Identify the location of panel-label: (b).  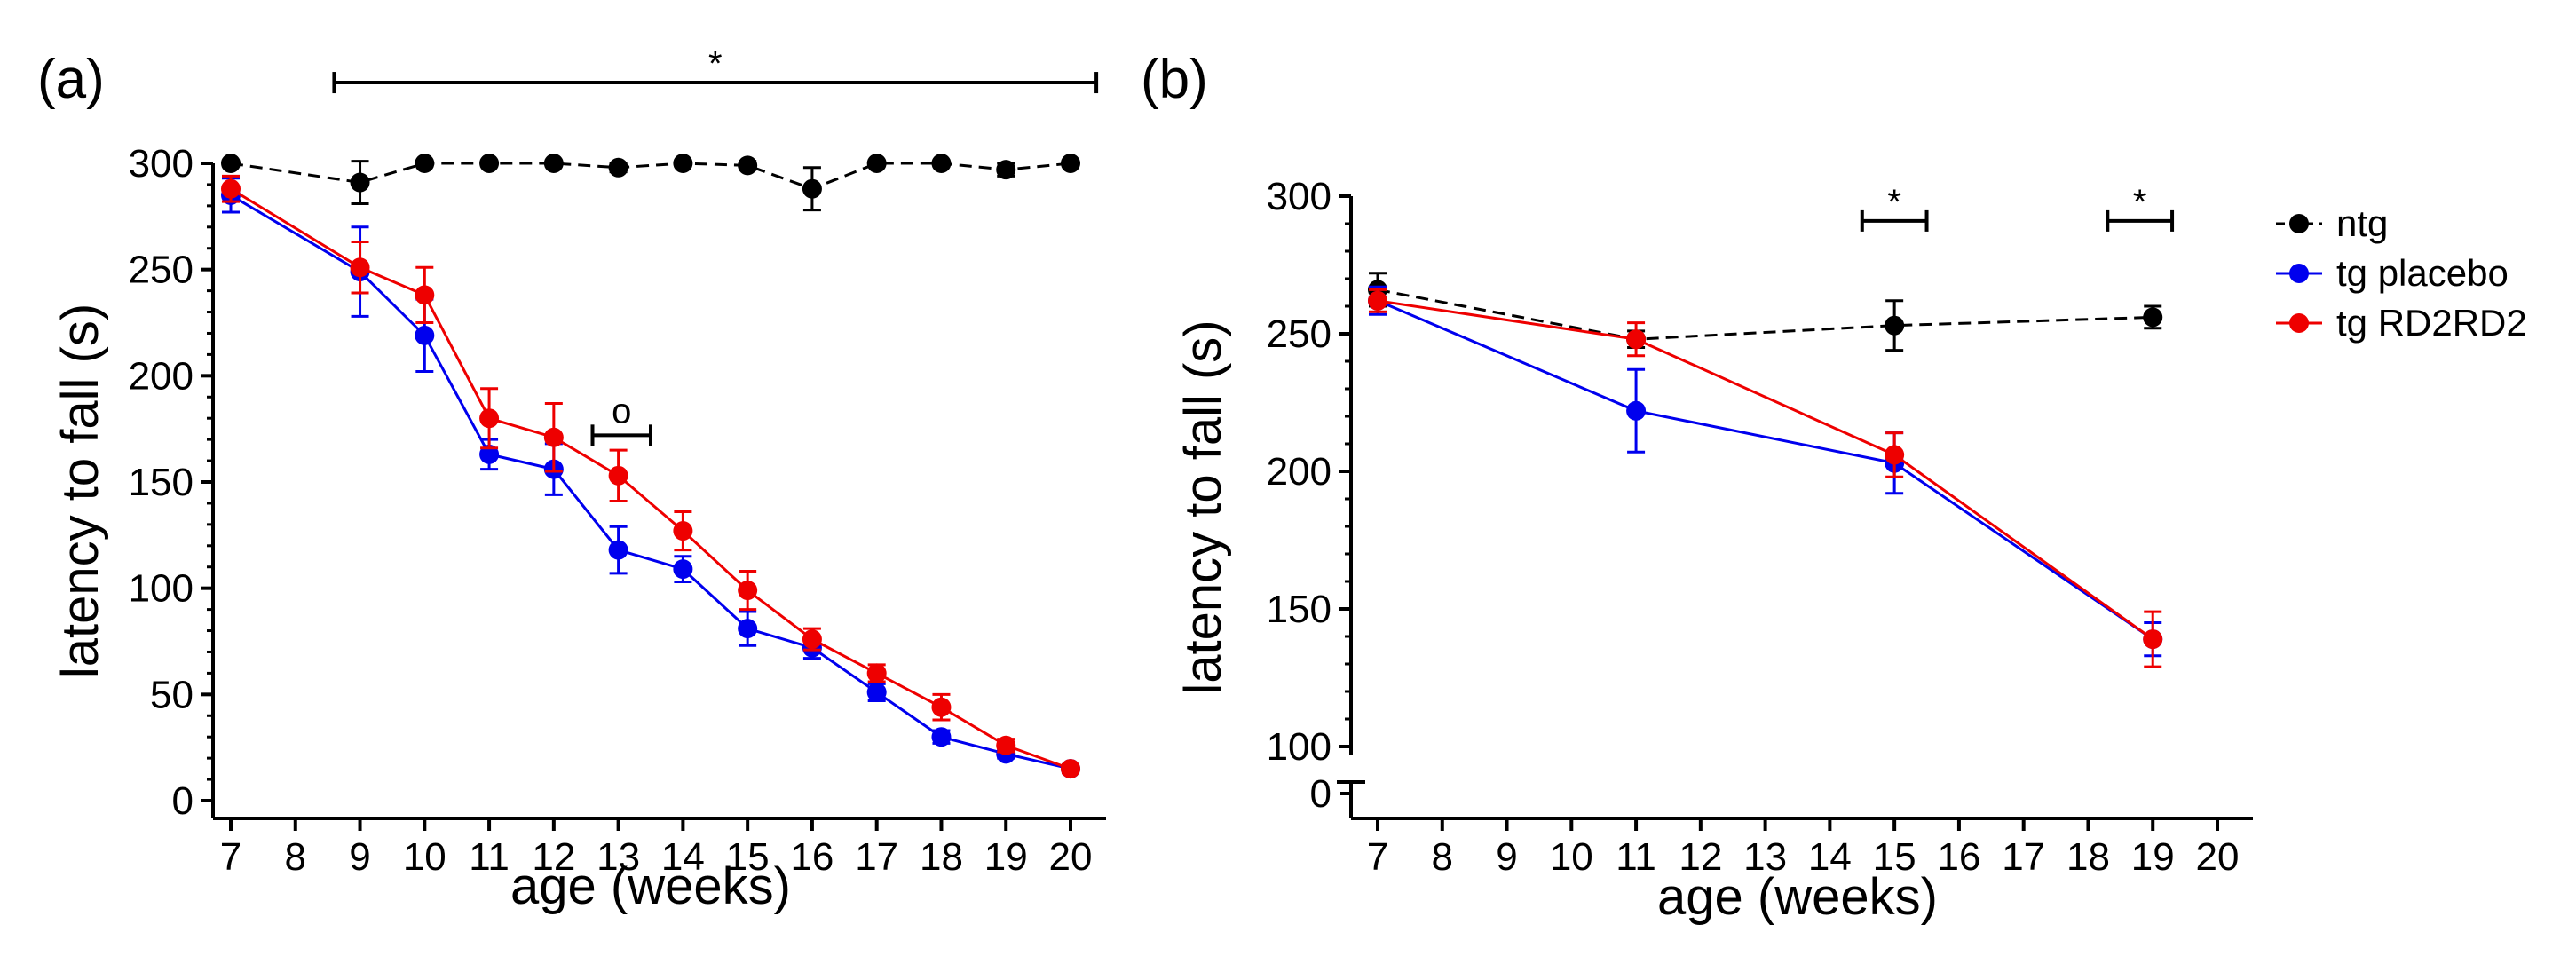
(1174, 79).